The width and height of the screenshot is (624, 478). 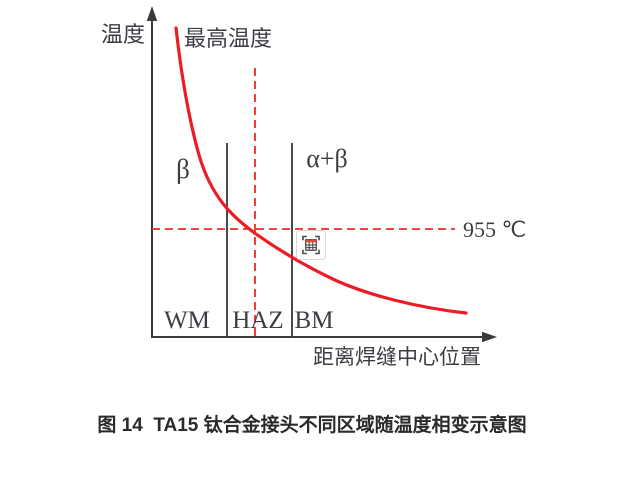 I want to click on max-temp-label: 最高温度, so click(x=228, y=38).